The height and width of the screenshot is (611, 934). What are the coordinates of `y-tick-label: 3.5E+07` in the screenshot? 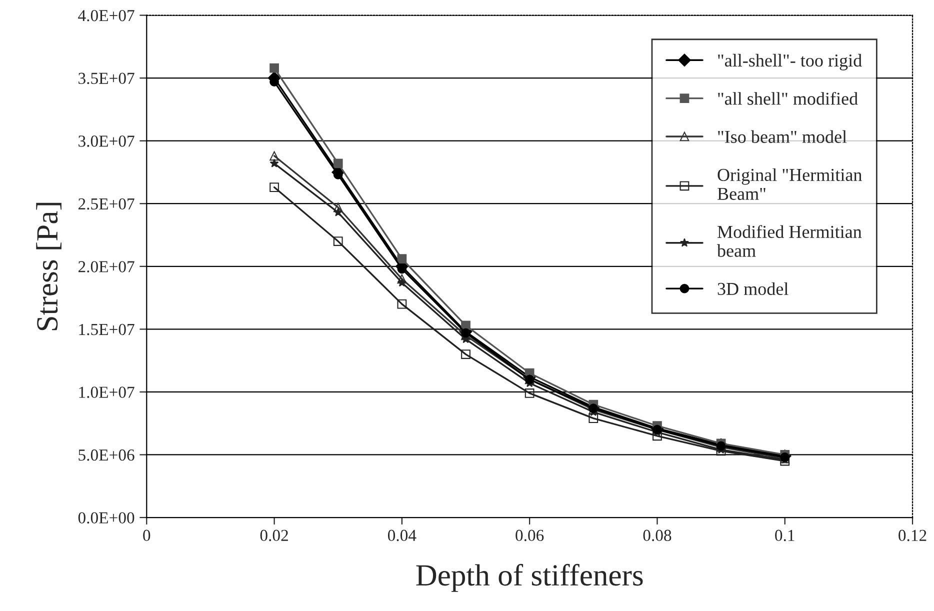 It's located at (106, 78).